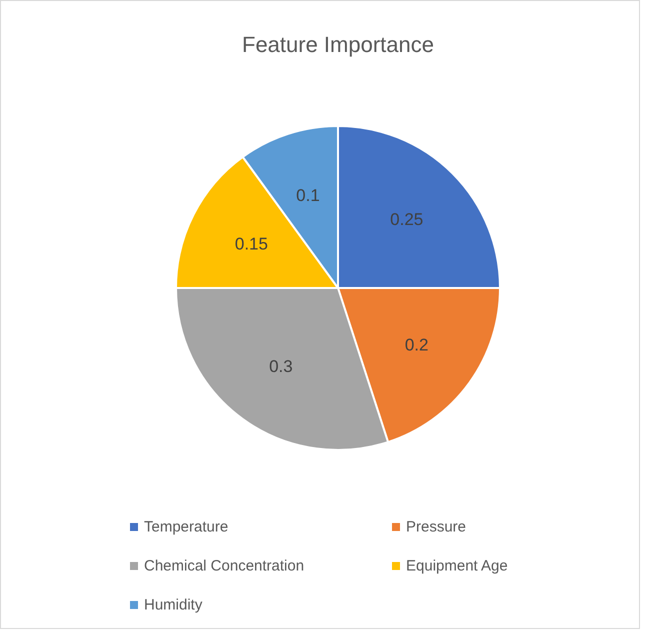  Describe the element at coordinates (281, 366) in the screenshot. I see `data-label: 0.3` at that location.